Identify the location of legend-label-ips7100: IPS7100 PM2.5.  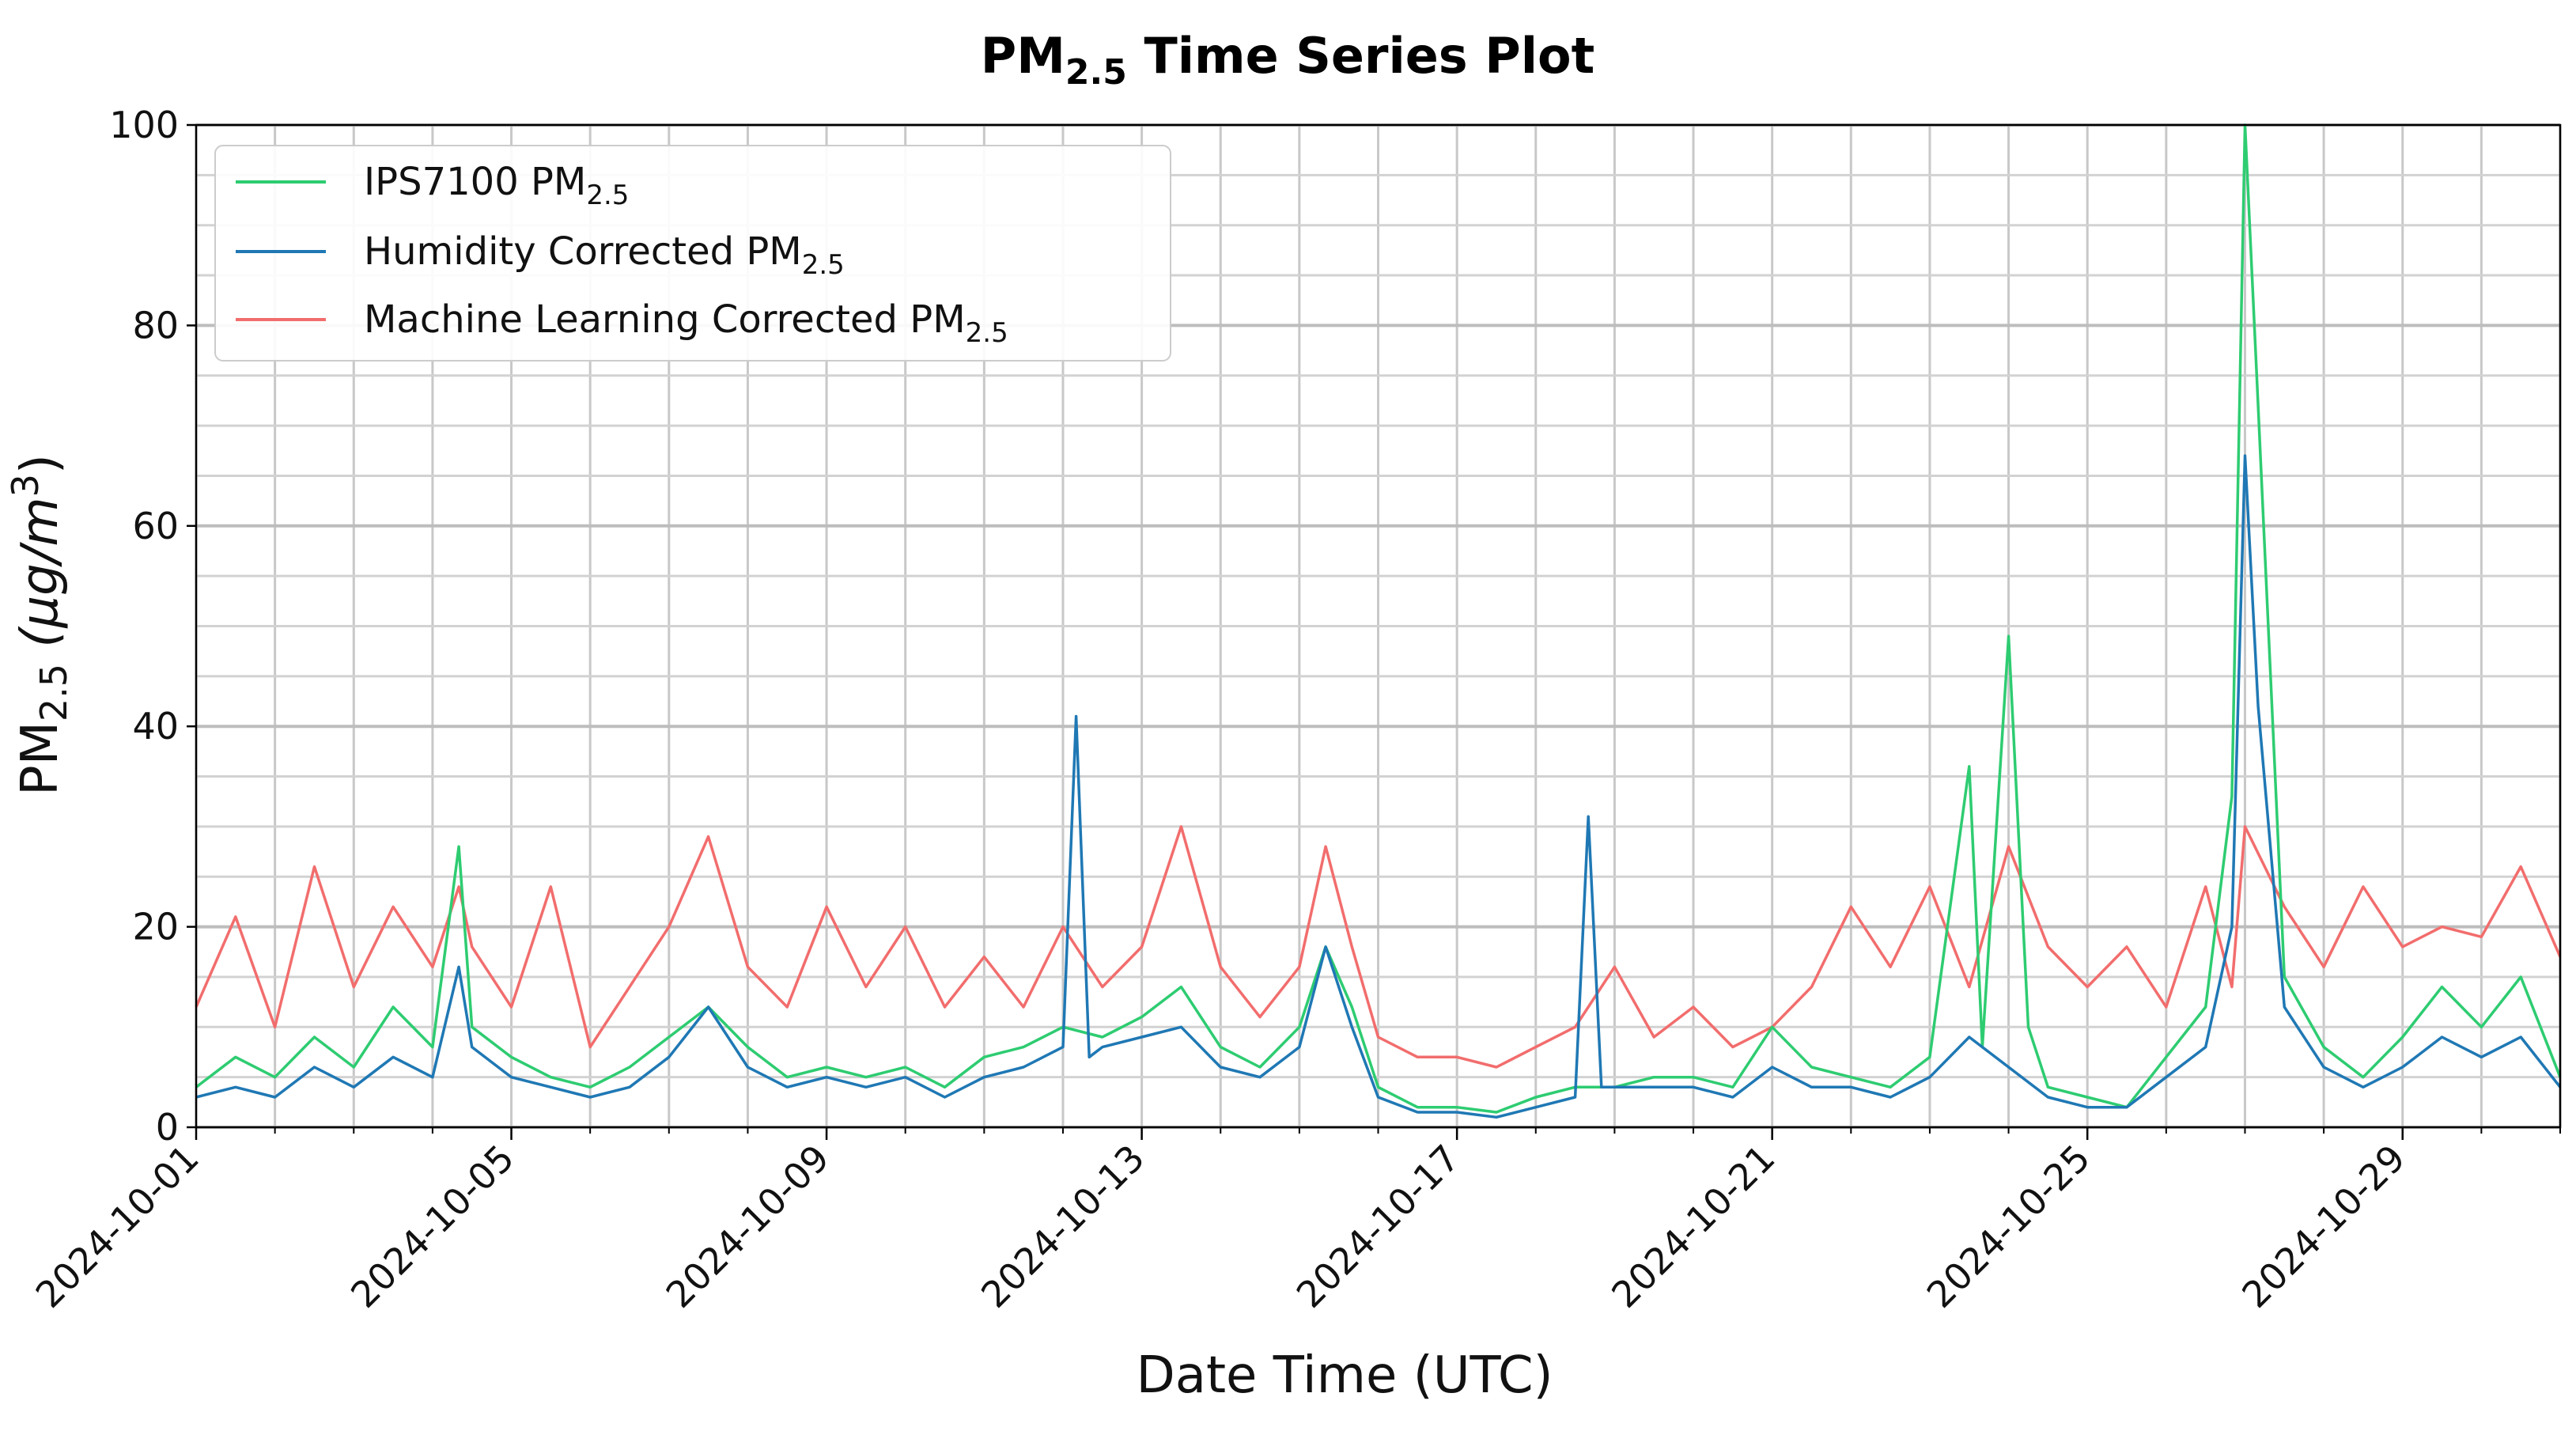
(497, 185).